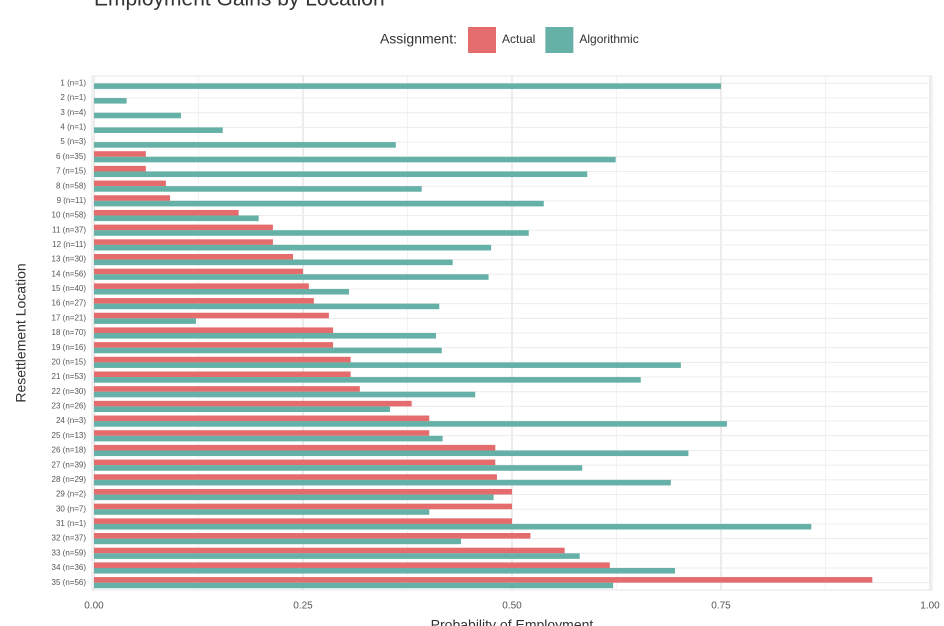 This screenshot has width=944, height=626. Describe the element at coordinates (69, 582) in the screenshot. I see `y-tick-label: 35 (n=56)` at that location.